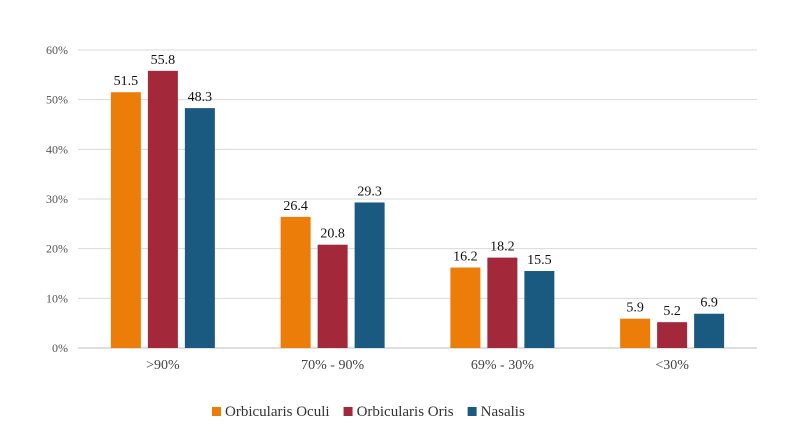 This screenshot has height=447, width=800. Describe the element at coordinates (709, 303) in the screenshot. I see `data-label: 6.9` at that location.